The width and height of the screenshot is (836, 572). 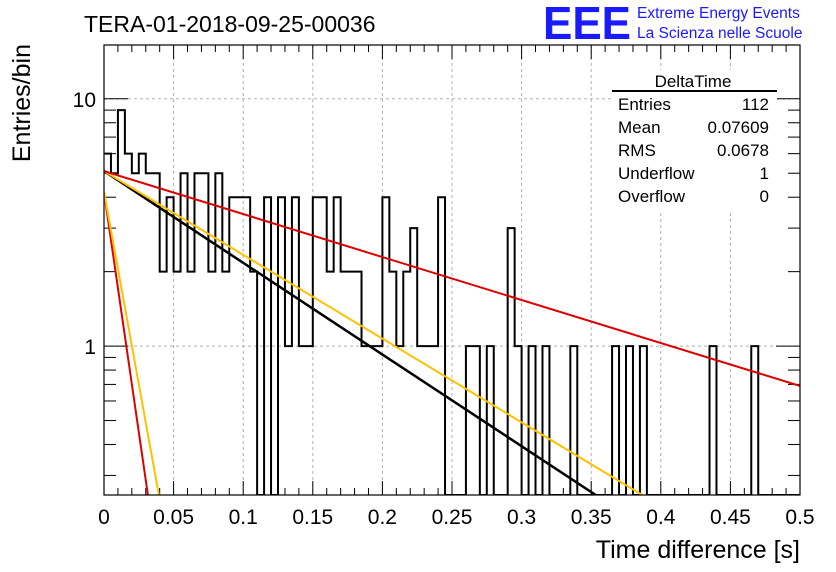 I want to click on stats-row-value: 0, so click(x=764, y=196).